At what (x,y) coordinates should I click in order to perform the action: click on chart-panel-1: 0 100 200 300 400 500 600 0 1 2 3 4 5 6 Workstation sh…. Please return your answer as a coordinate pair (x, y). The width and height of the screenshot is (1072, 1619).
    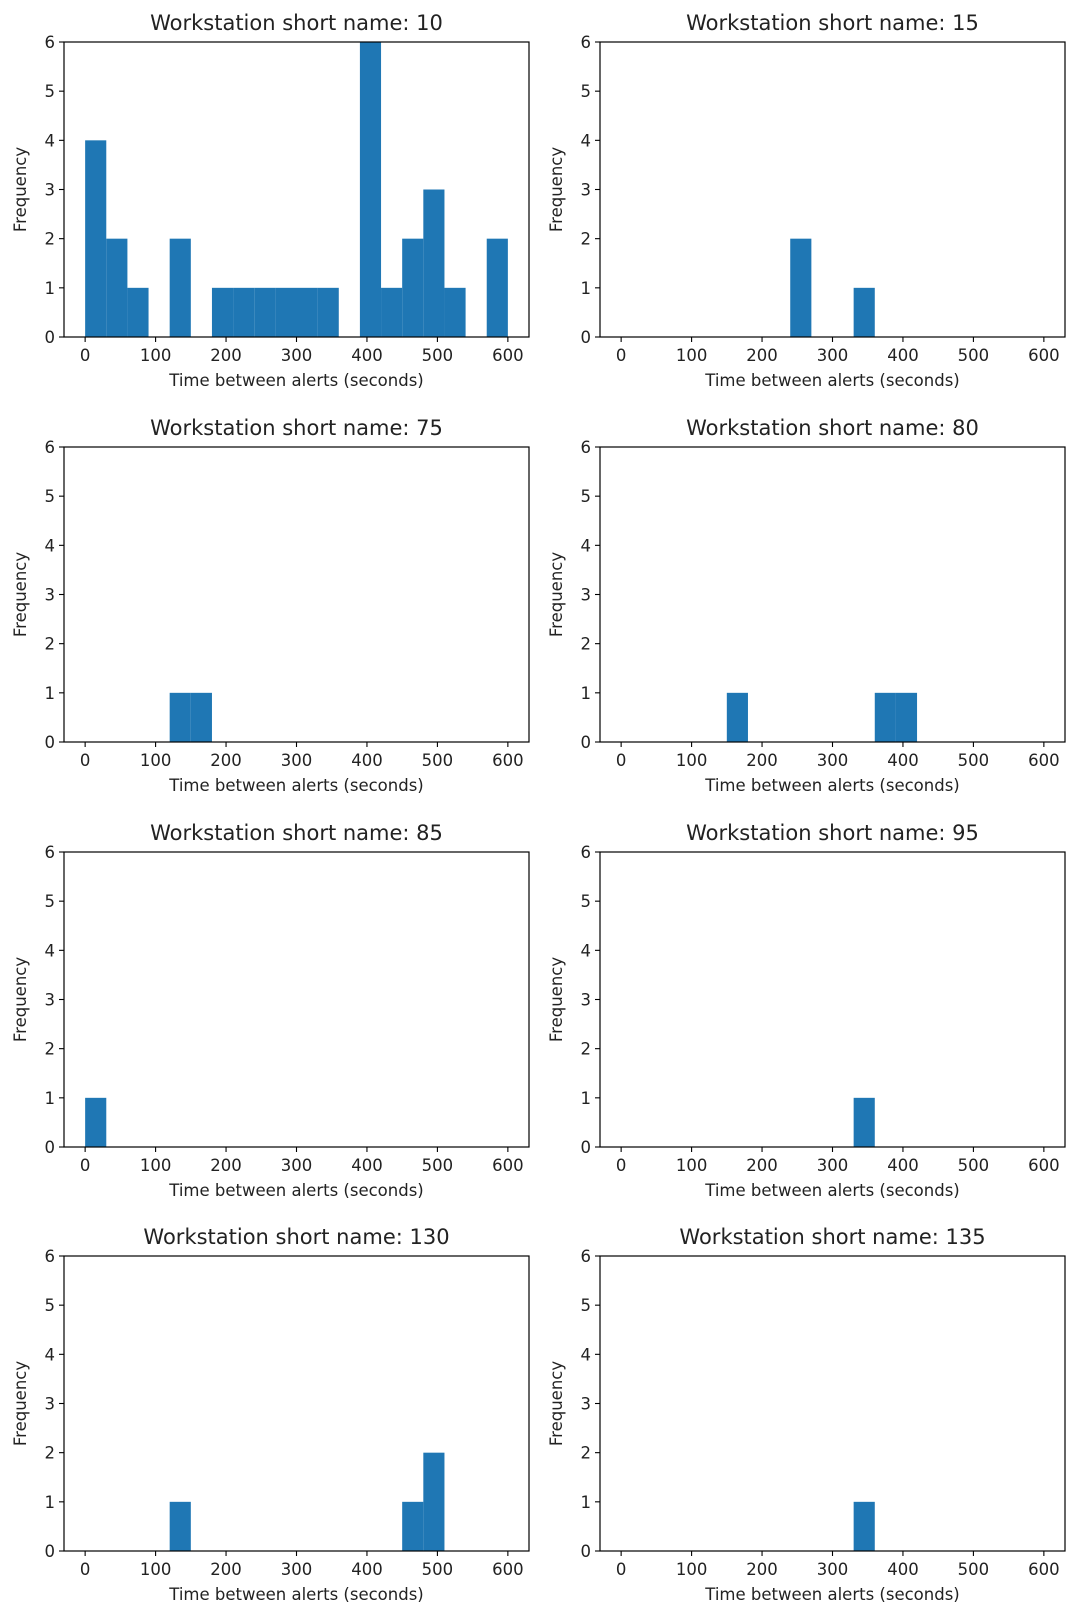
    Looking at the image, I should click on (270, 200).